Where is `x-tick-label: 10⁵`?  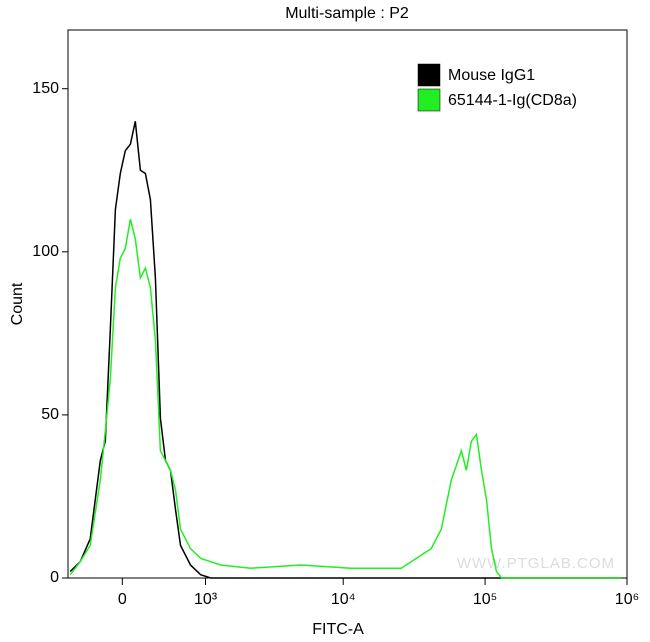 x-tick-label: 10⁵ is located at coordinates (485, 599).